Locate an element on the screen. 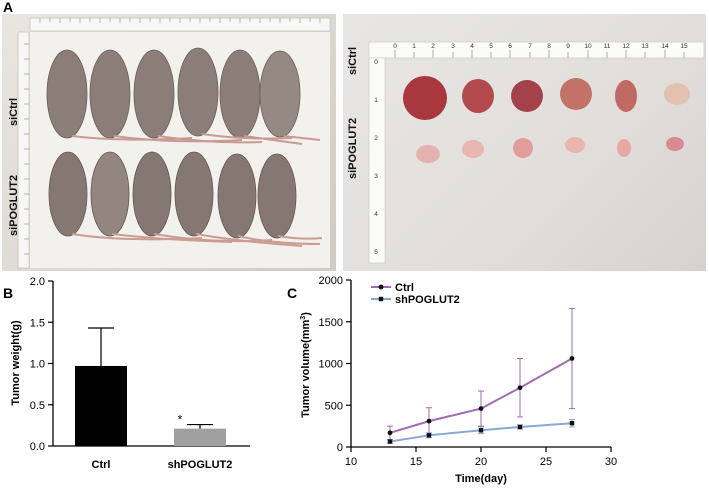  row-label-poglut2: siPOGLUT2 is located at coordinates (353, 148).